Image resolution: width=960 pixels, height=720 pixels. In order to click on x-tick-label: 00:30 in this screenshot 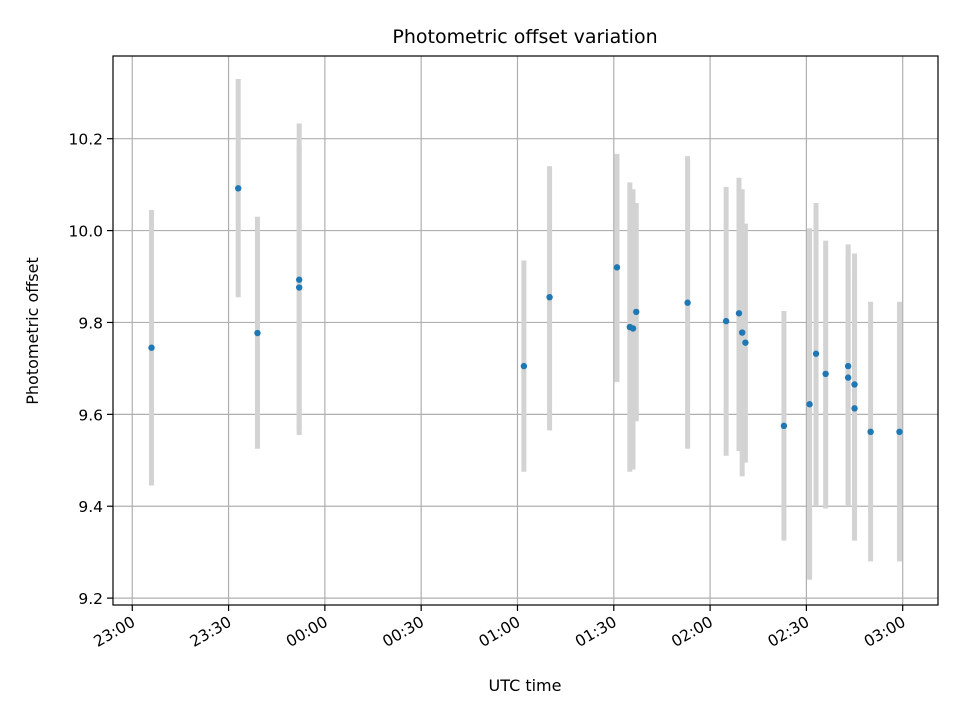, I will do `click(403, 632)`.